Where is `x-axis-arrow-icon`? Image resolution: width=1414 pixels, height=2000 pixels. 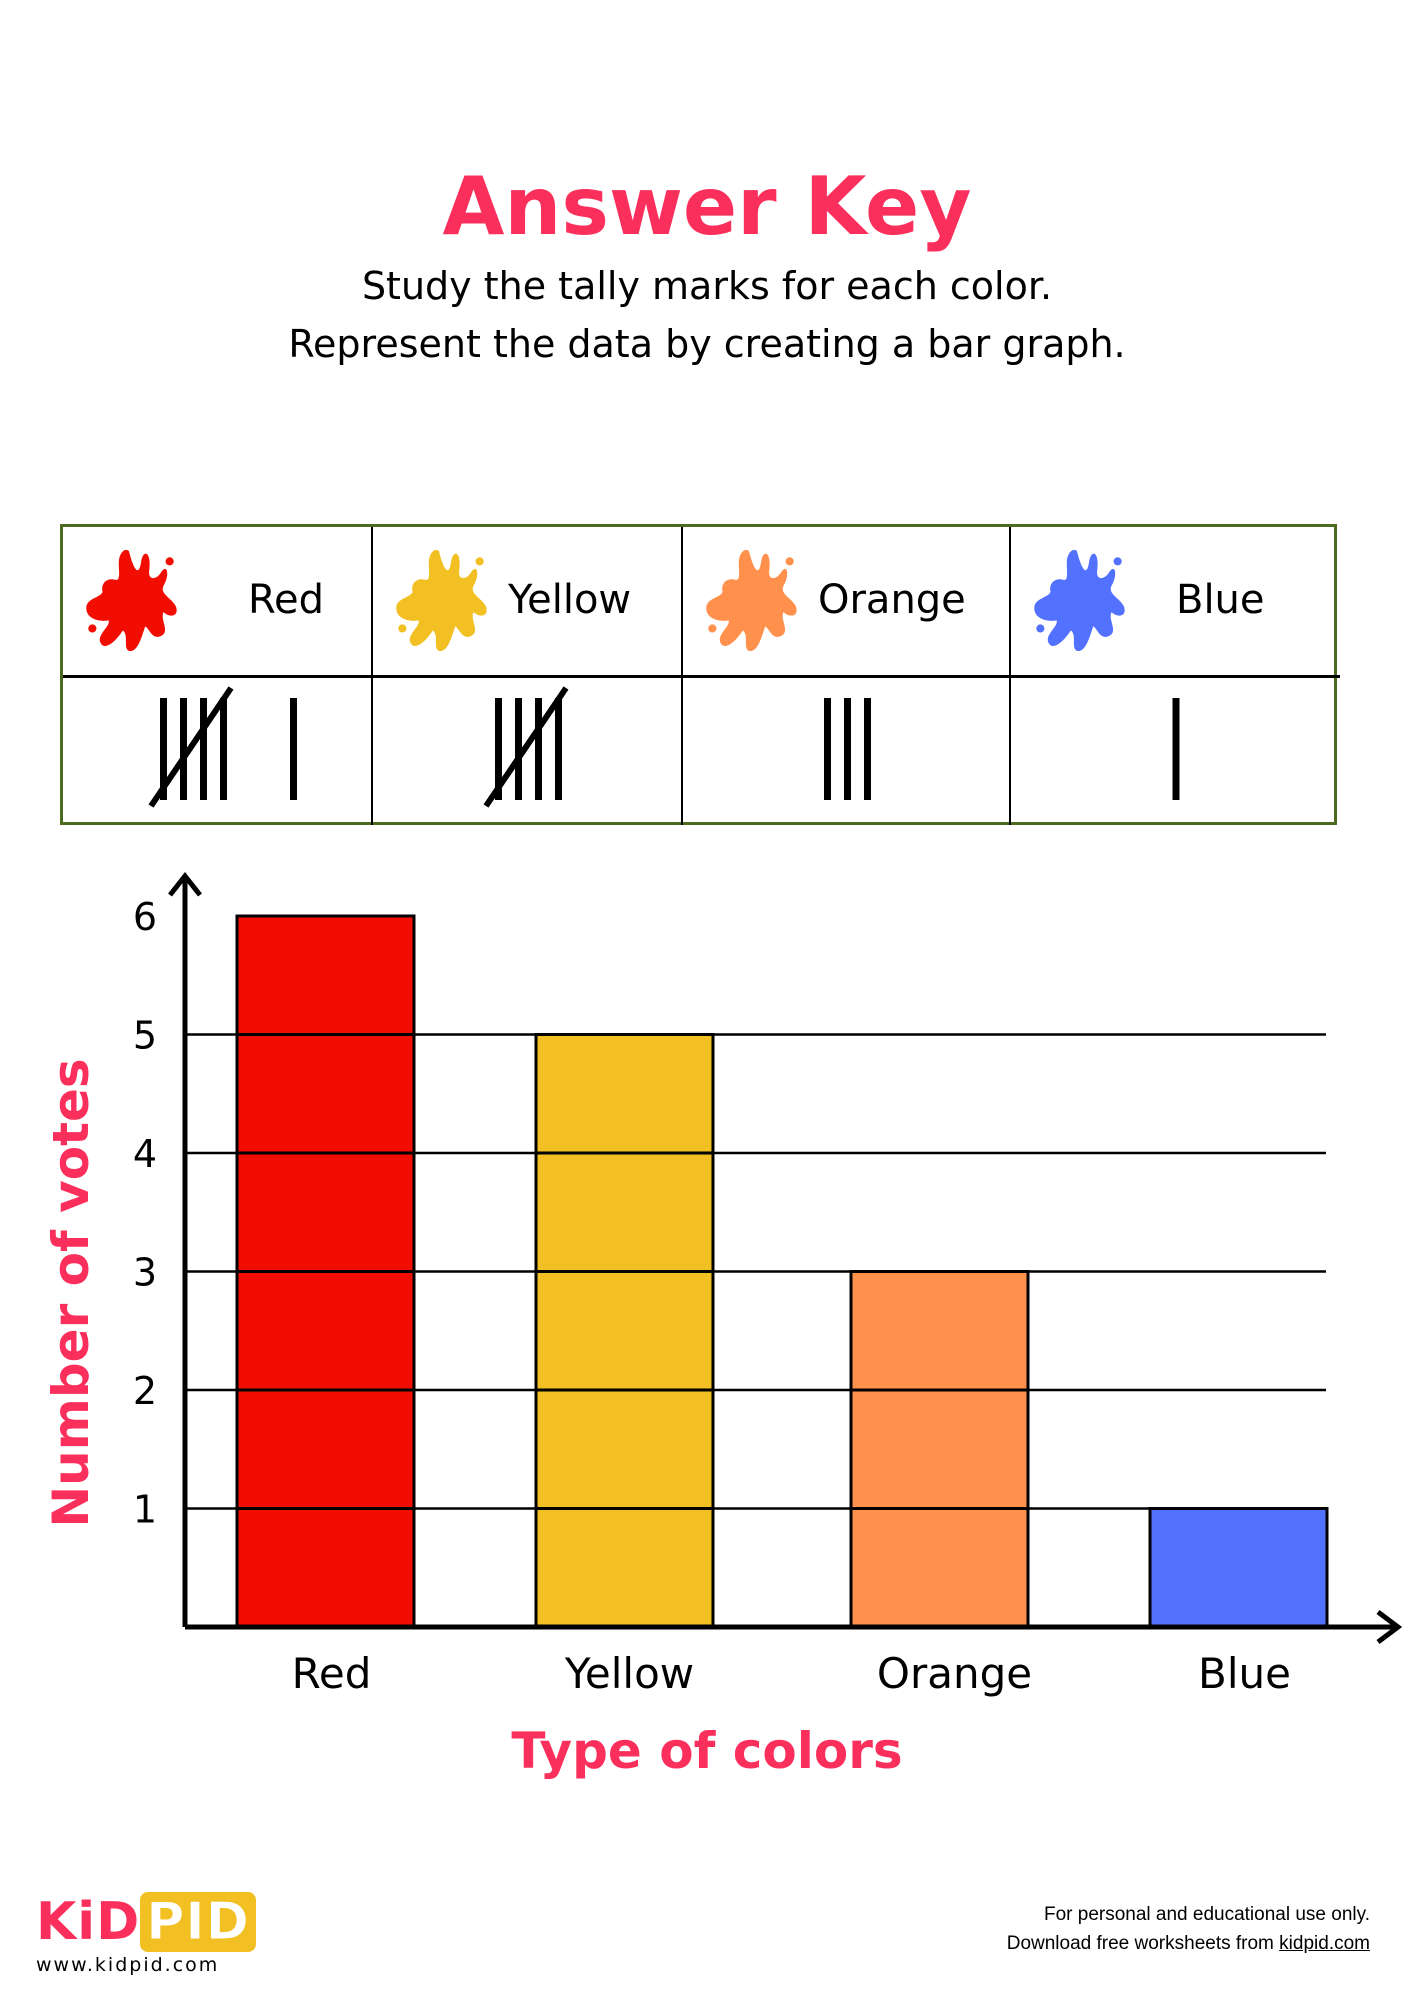 x-axis-arrow-icon is located at coordinates (1389, 1627).